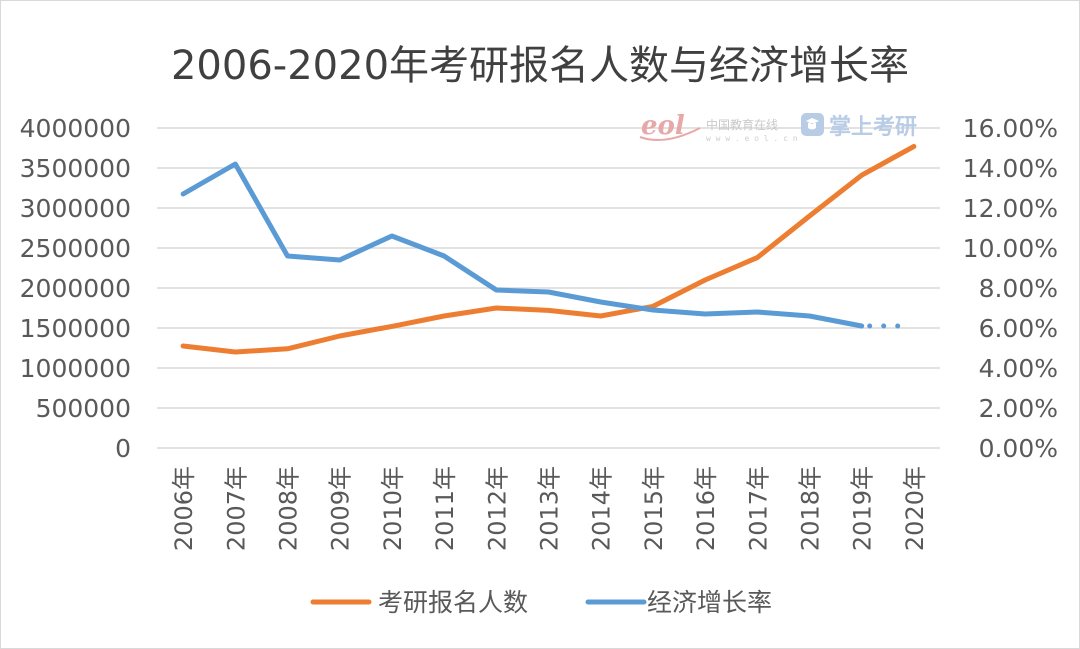 This screenshot has height=649, width=1080. What do you see at coordinates (123, 448) in the screenshot?
I see `left-axis-tick-label: 0` at bounding box center [123, 448].